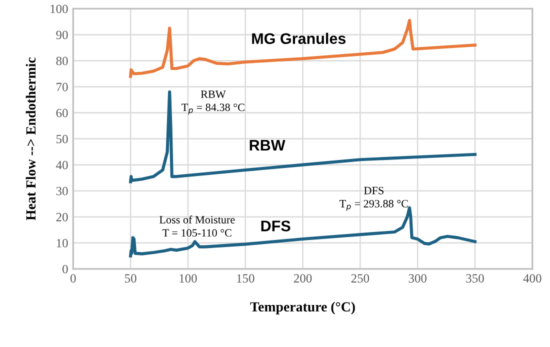  Describe the element at coordinates (197, 226) in the screenshot. I see `annotation: Loss of Moisture T = 105-110 °C` at that location.